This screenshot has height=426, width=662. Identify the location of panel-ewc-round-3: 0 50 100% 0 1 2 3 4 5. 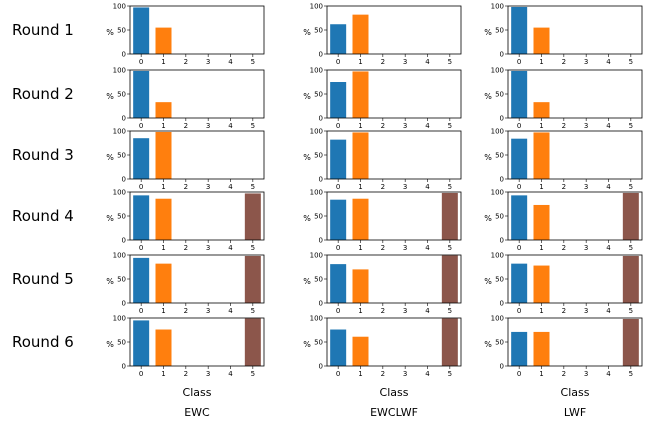
(185, 159).